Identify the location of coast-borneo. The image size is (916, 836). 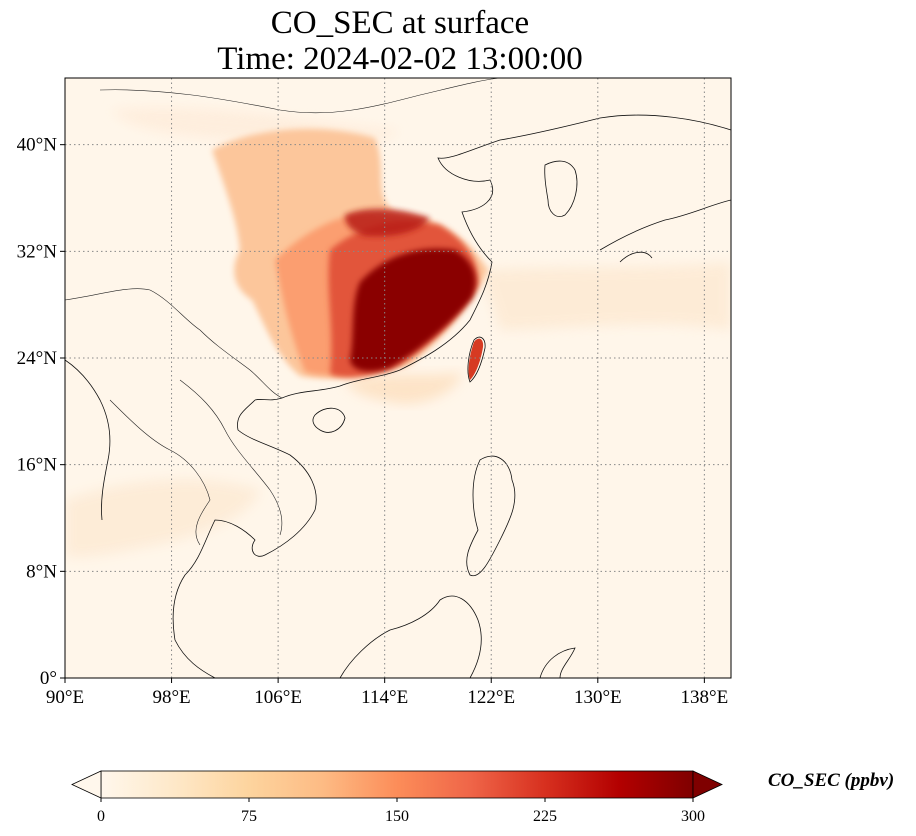
(410, 636).